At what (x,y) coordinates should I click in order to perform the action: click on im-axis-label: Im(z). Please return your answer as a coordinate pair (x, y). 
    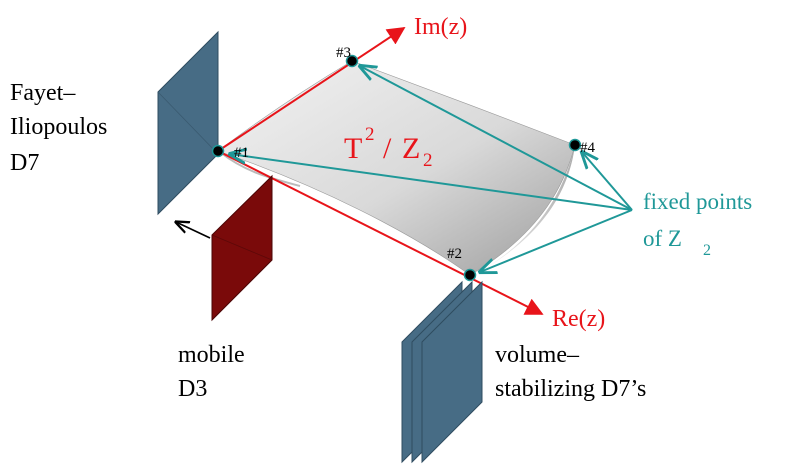
    Looking at the image, I should click on (440, 27).